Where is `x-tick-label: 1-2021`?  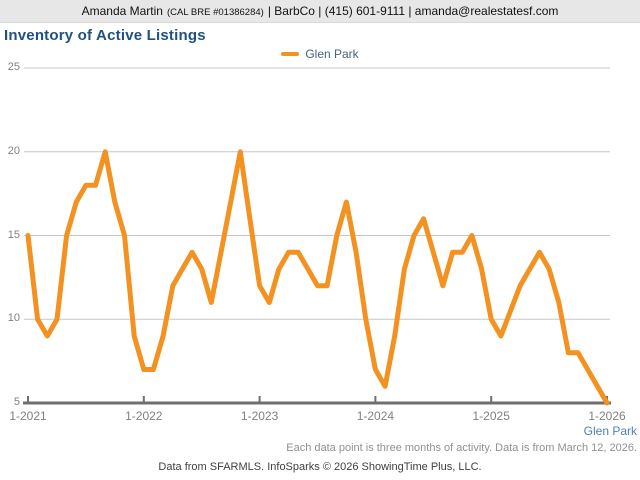
x-tick-label: 1-2021 is located at coordinates (28, 416).